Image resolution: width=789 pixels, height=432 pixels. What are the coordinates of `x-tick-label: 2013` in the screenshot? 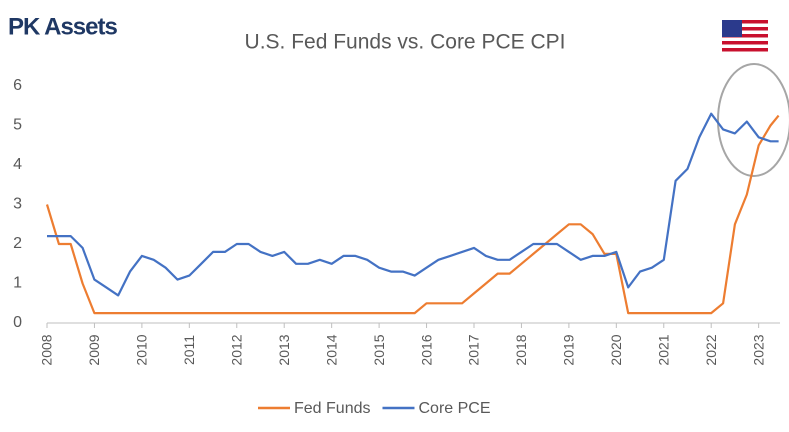 It's located at (284, 349).